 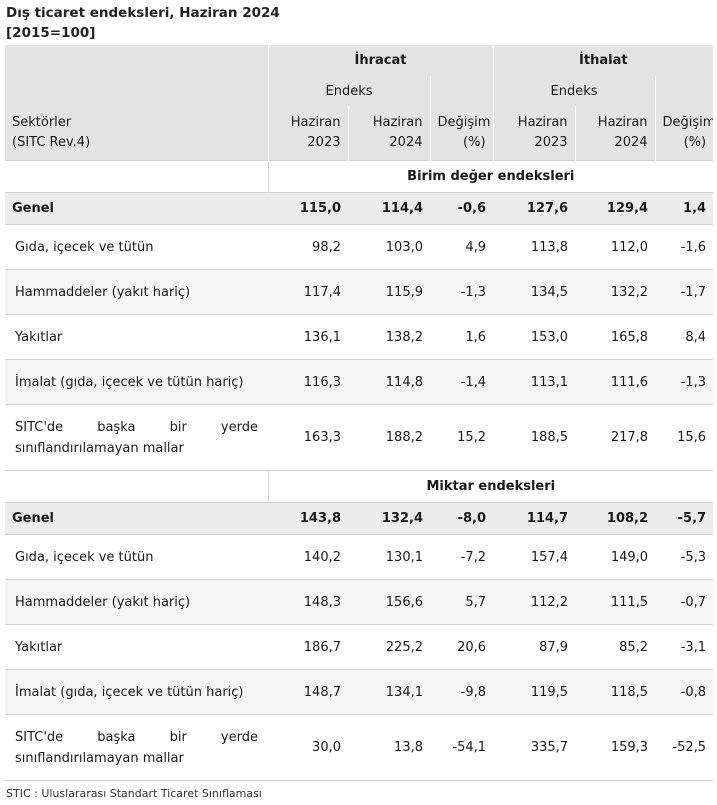 What do you see at coordinates (389, 602) in the screenshot?
I see `value-cell: 156,6` at bounding box center [389, 602].